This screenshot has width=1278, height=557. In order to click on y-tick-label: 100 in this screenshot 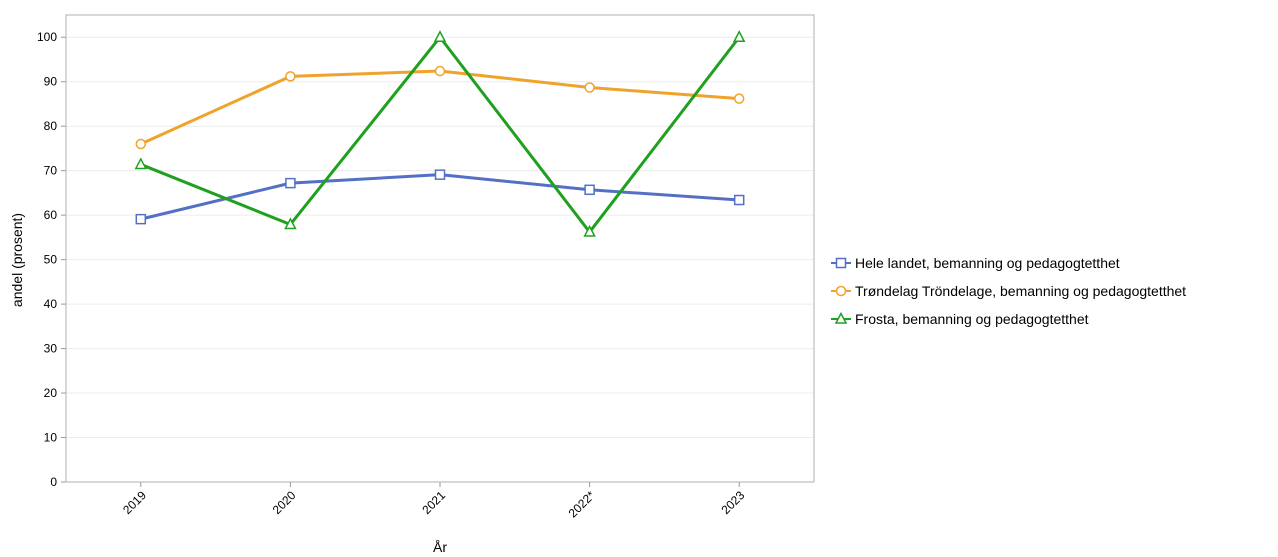, I will do `click(47, 37)`.